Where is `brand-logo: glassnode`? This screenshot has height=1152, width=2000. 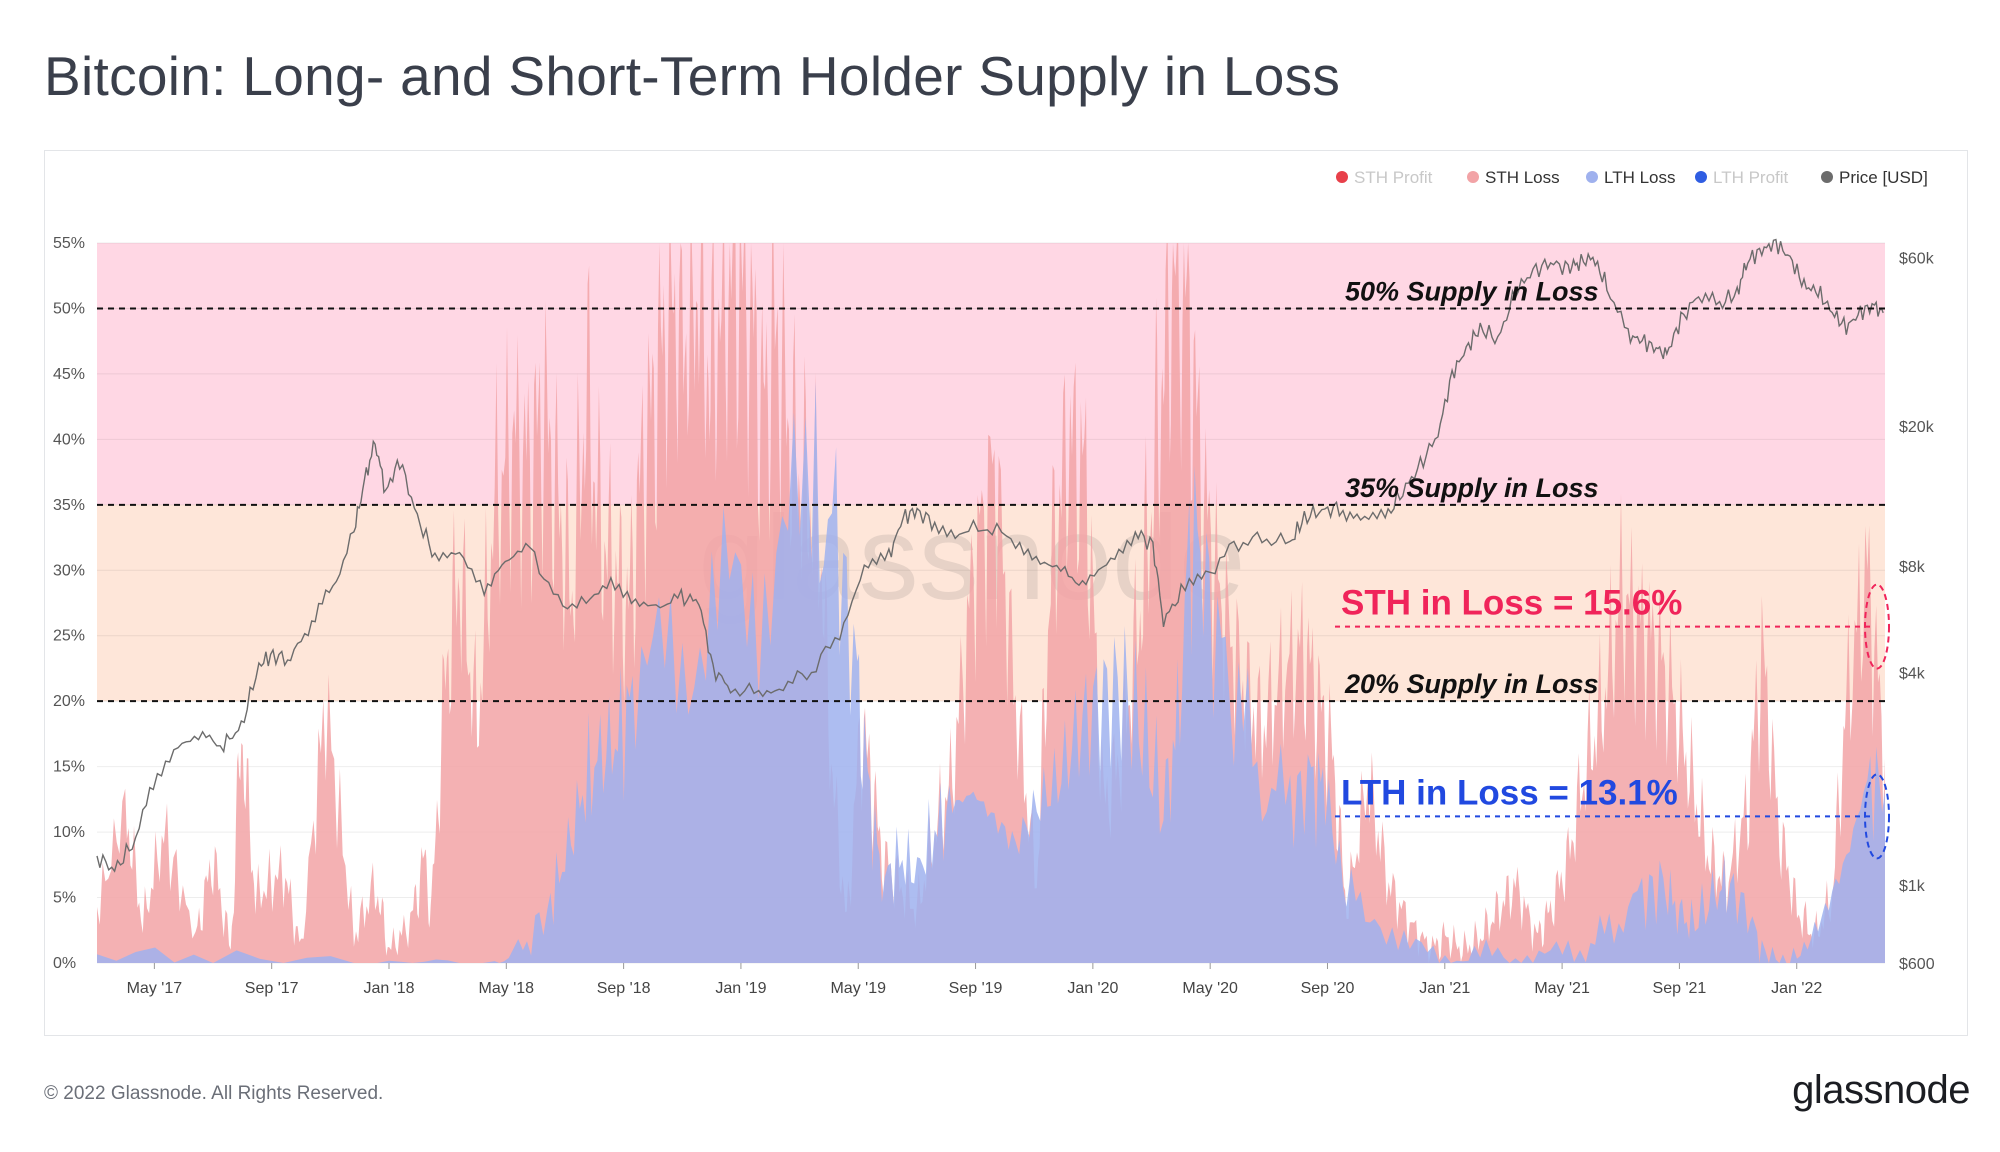 brand-logo: glassnode is located at coordinates (1881, 1090).